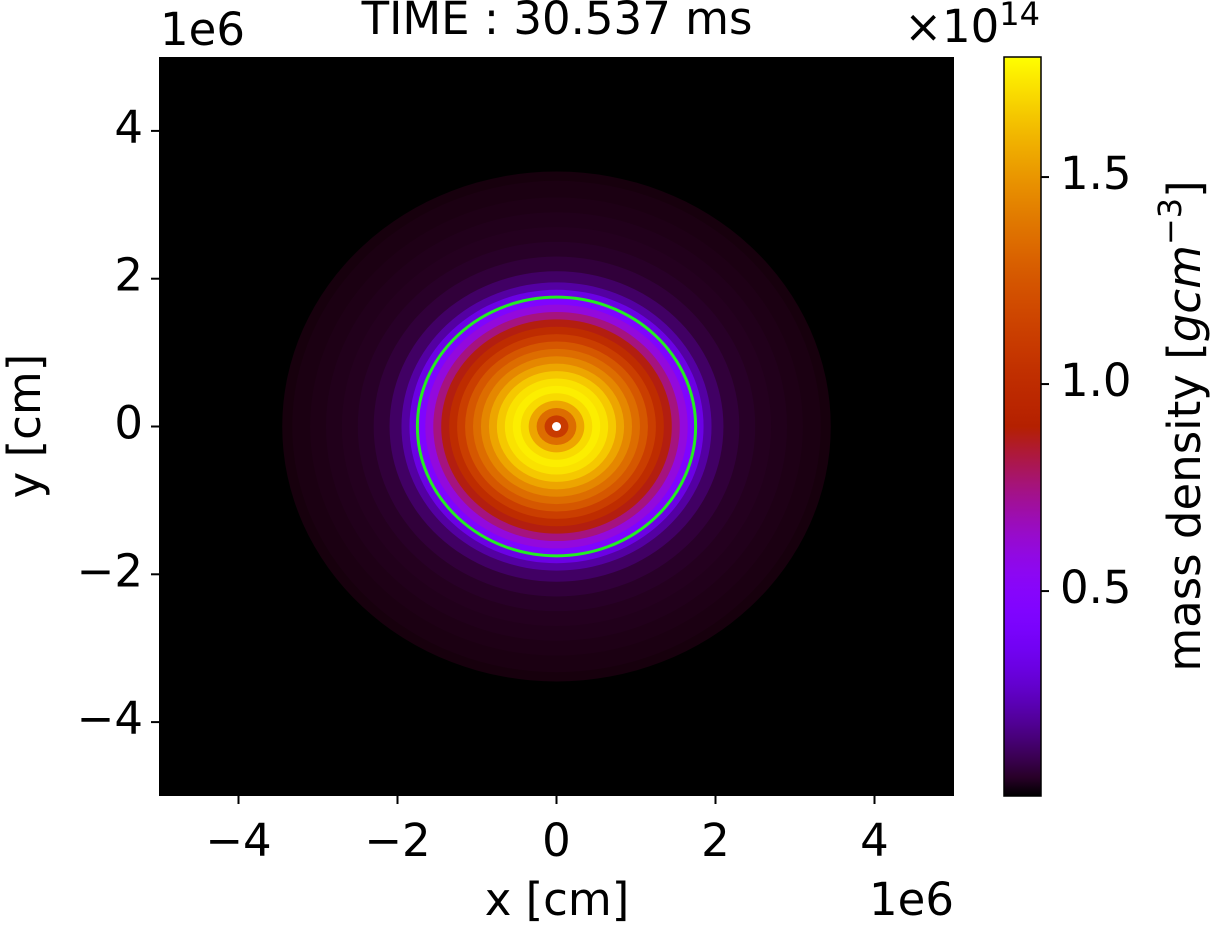  What do you see at coordinates (1096, 587) in the screenshot?
I see `colorbar-tick-label: 0.5` at bounding box center [1096, 587].